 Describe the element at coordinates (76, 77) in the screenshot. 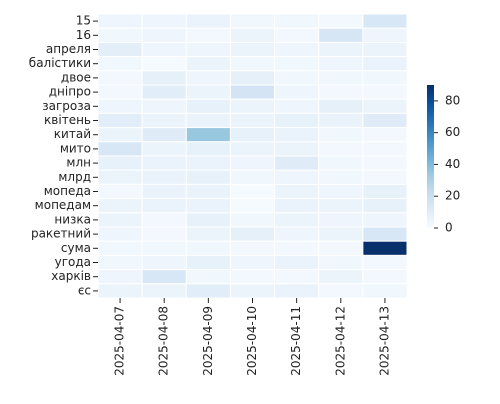

I see `y-tick-label: двое` at that location.